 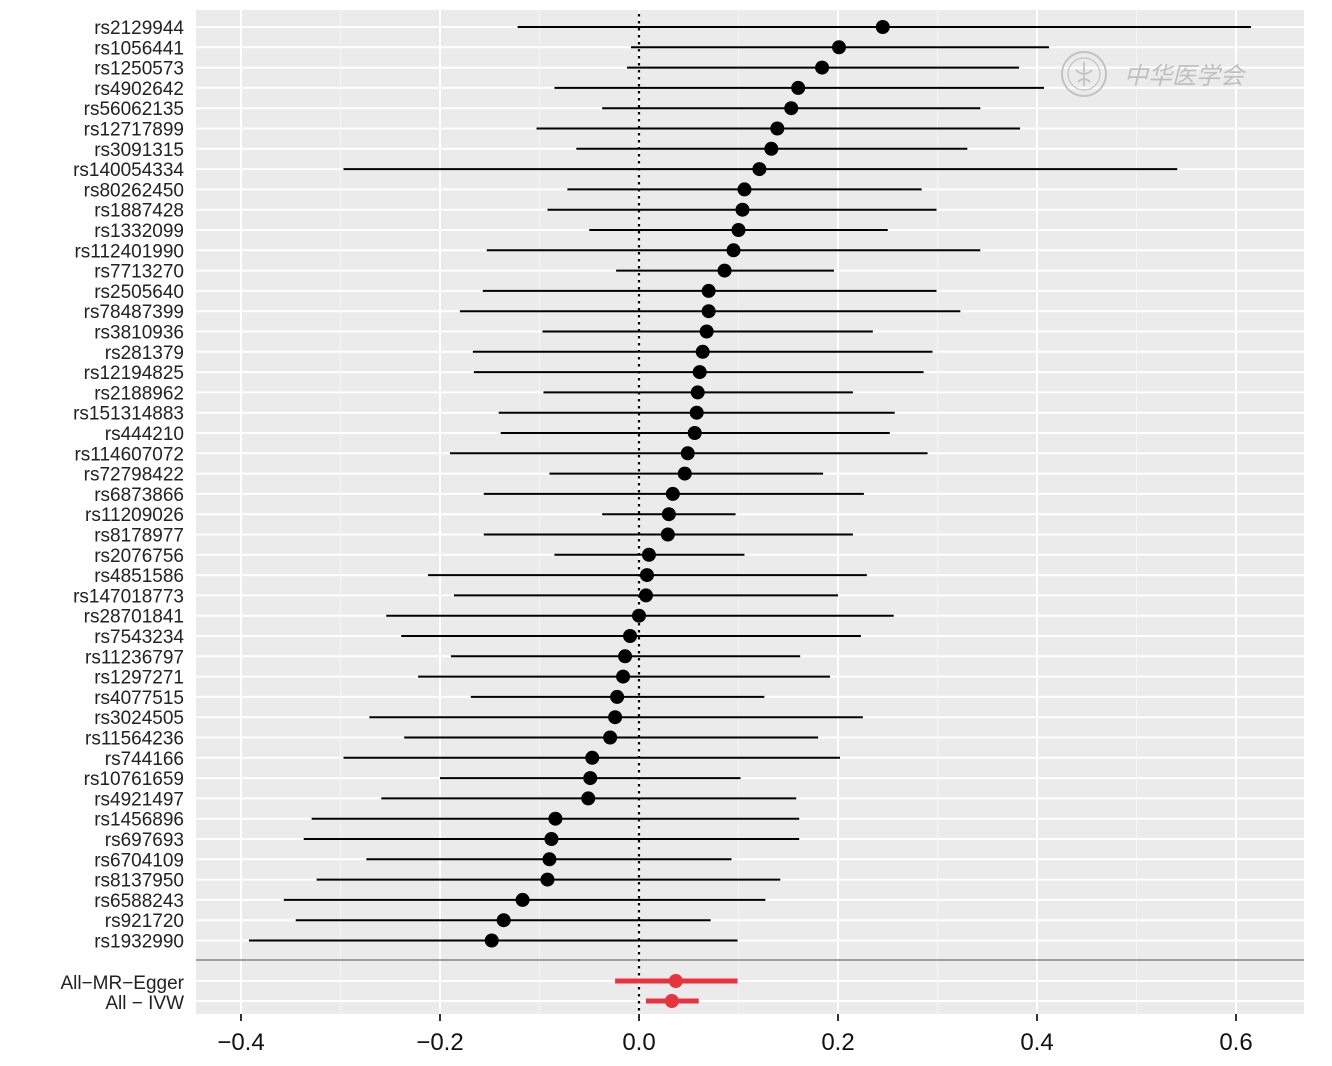 What do you see at coordinates (139, 881) in the screenshot?
I see `snp-label: rs8137950` at bounding box center [139, 881].